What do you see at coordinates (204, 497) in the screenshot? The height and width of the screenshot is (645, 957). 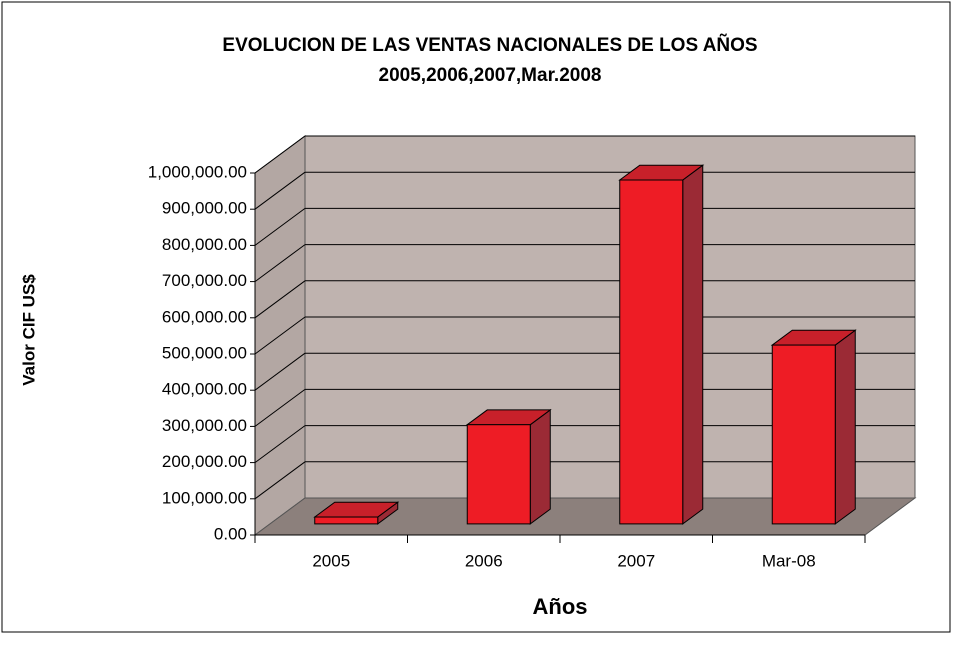 I see `y-tick-label: 100,000.00` at bounding box center [204, 497].